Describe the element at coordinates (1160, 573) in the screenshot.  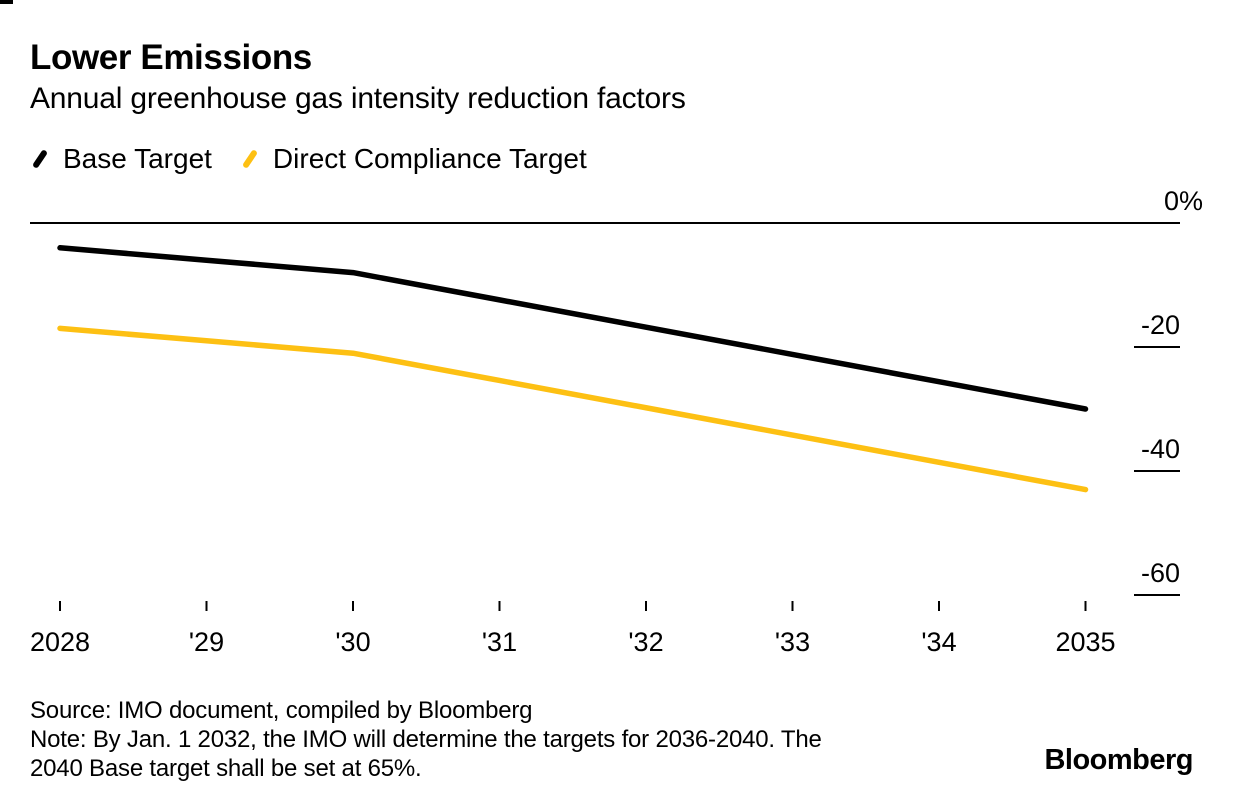
I see `y-tick-label: -60` at that location.